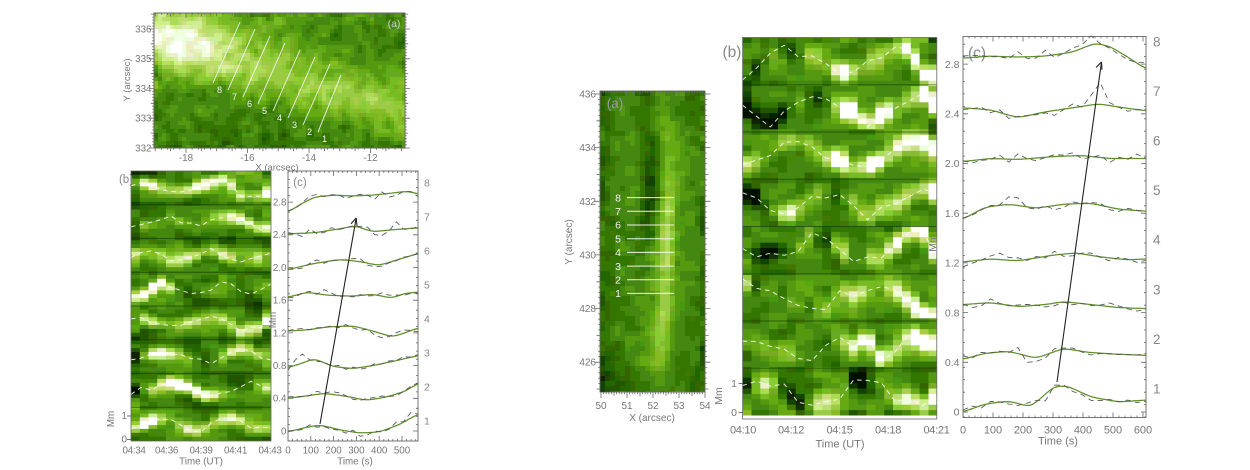 This screenshot has height=470, width=1250. What do you see at coordinates (247, 158) in the screenshot?
I see `svg-text: -16` at bounding box center [247, 158].